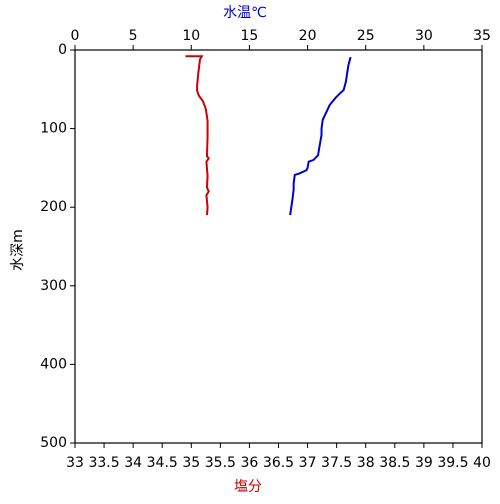 This screenshot has width=500, height=504. What do you see at coordinates (53, 443) in the screenshot?
I see `y-tick-label: 500` at bounding box center [53, 443].